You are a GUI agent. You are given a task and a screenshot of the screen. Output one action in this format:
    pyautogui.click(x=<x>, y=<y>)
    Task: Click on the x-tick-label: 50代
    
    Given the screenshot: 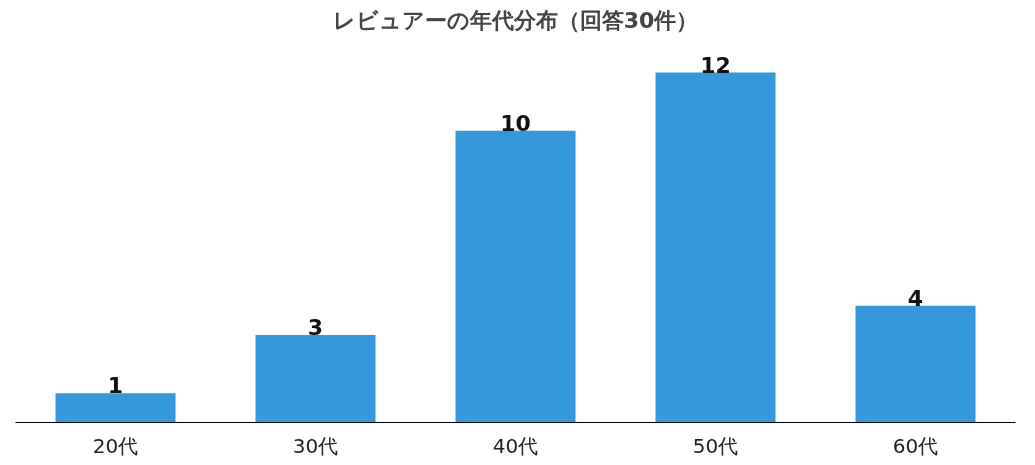 What is the action you would take?
    pyautogui.click(x=715, y=445)
    